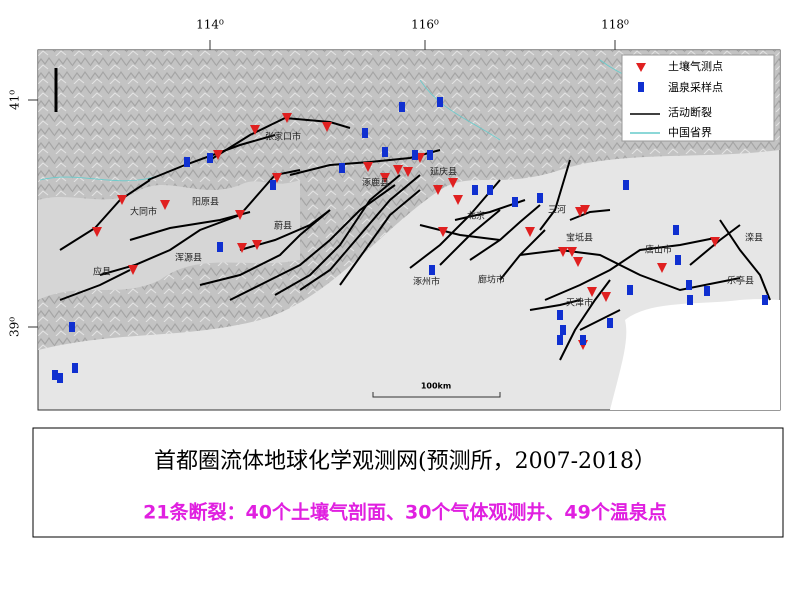  What do you see at coordinates (102, 272) in the screenshot?
I see `place: 应县` at bounding box center [102, 272].